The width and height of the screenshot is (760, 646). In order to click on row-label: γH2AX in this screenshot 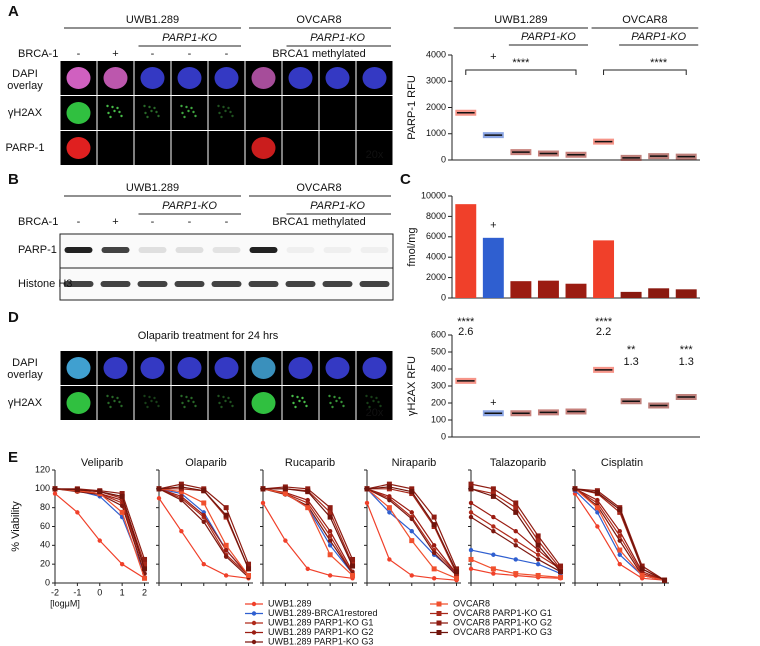, I will do `click(25, 403)`.